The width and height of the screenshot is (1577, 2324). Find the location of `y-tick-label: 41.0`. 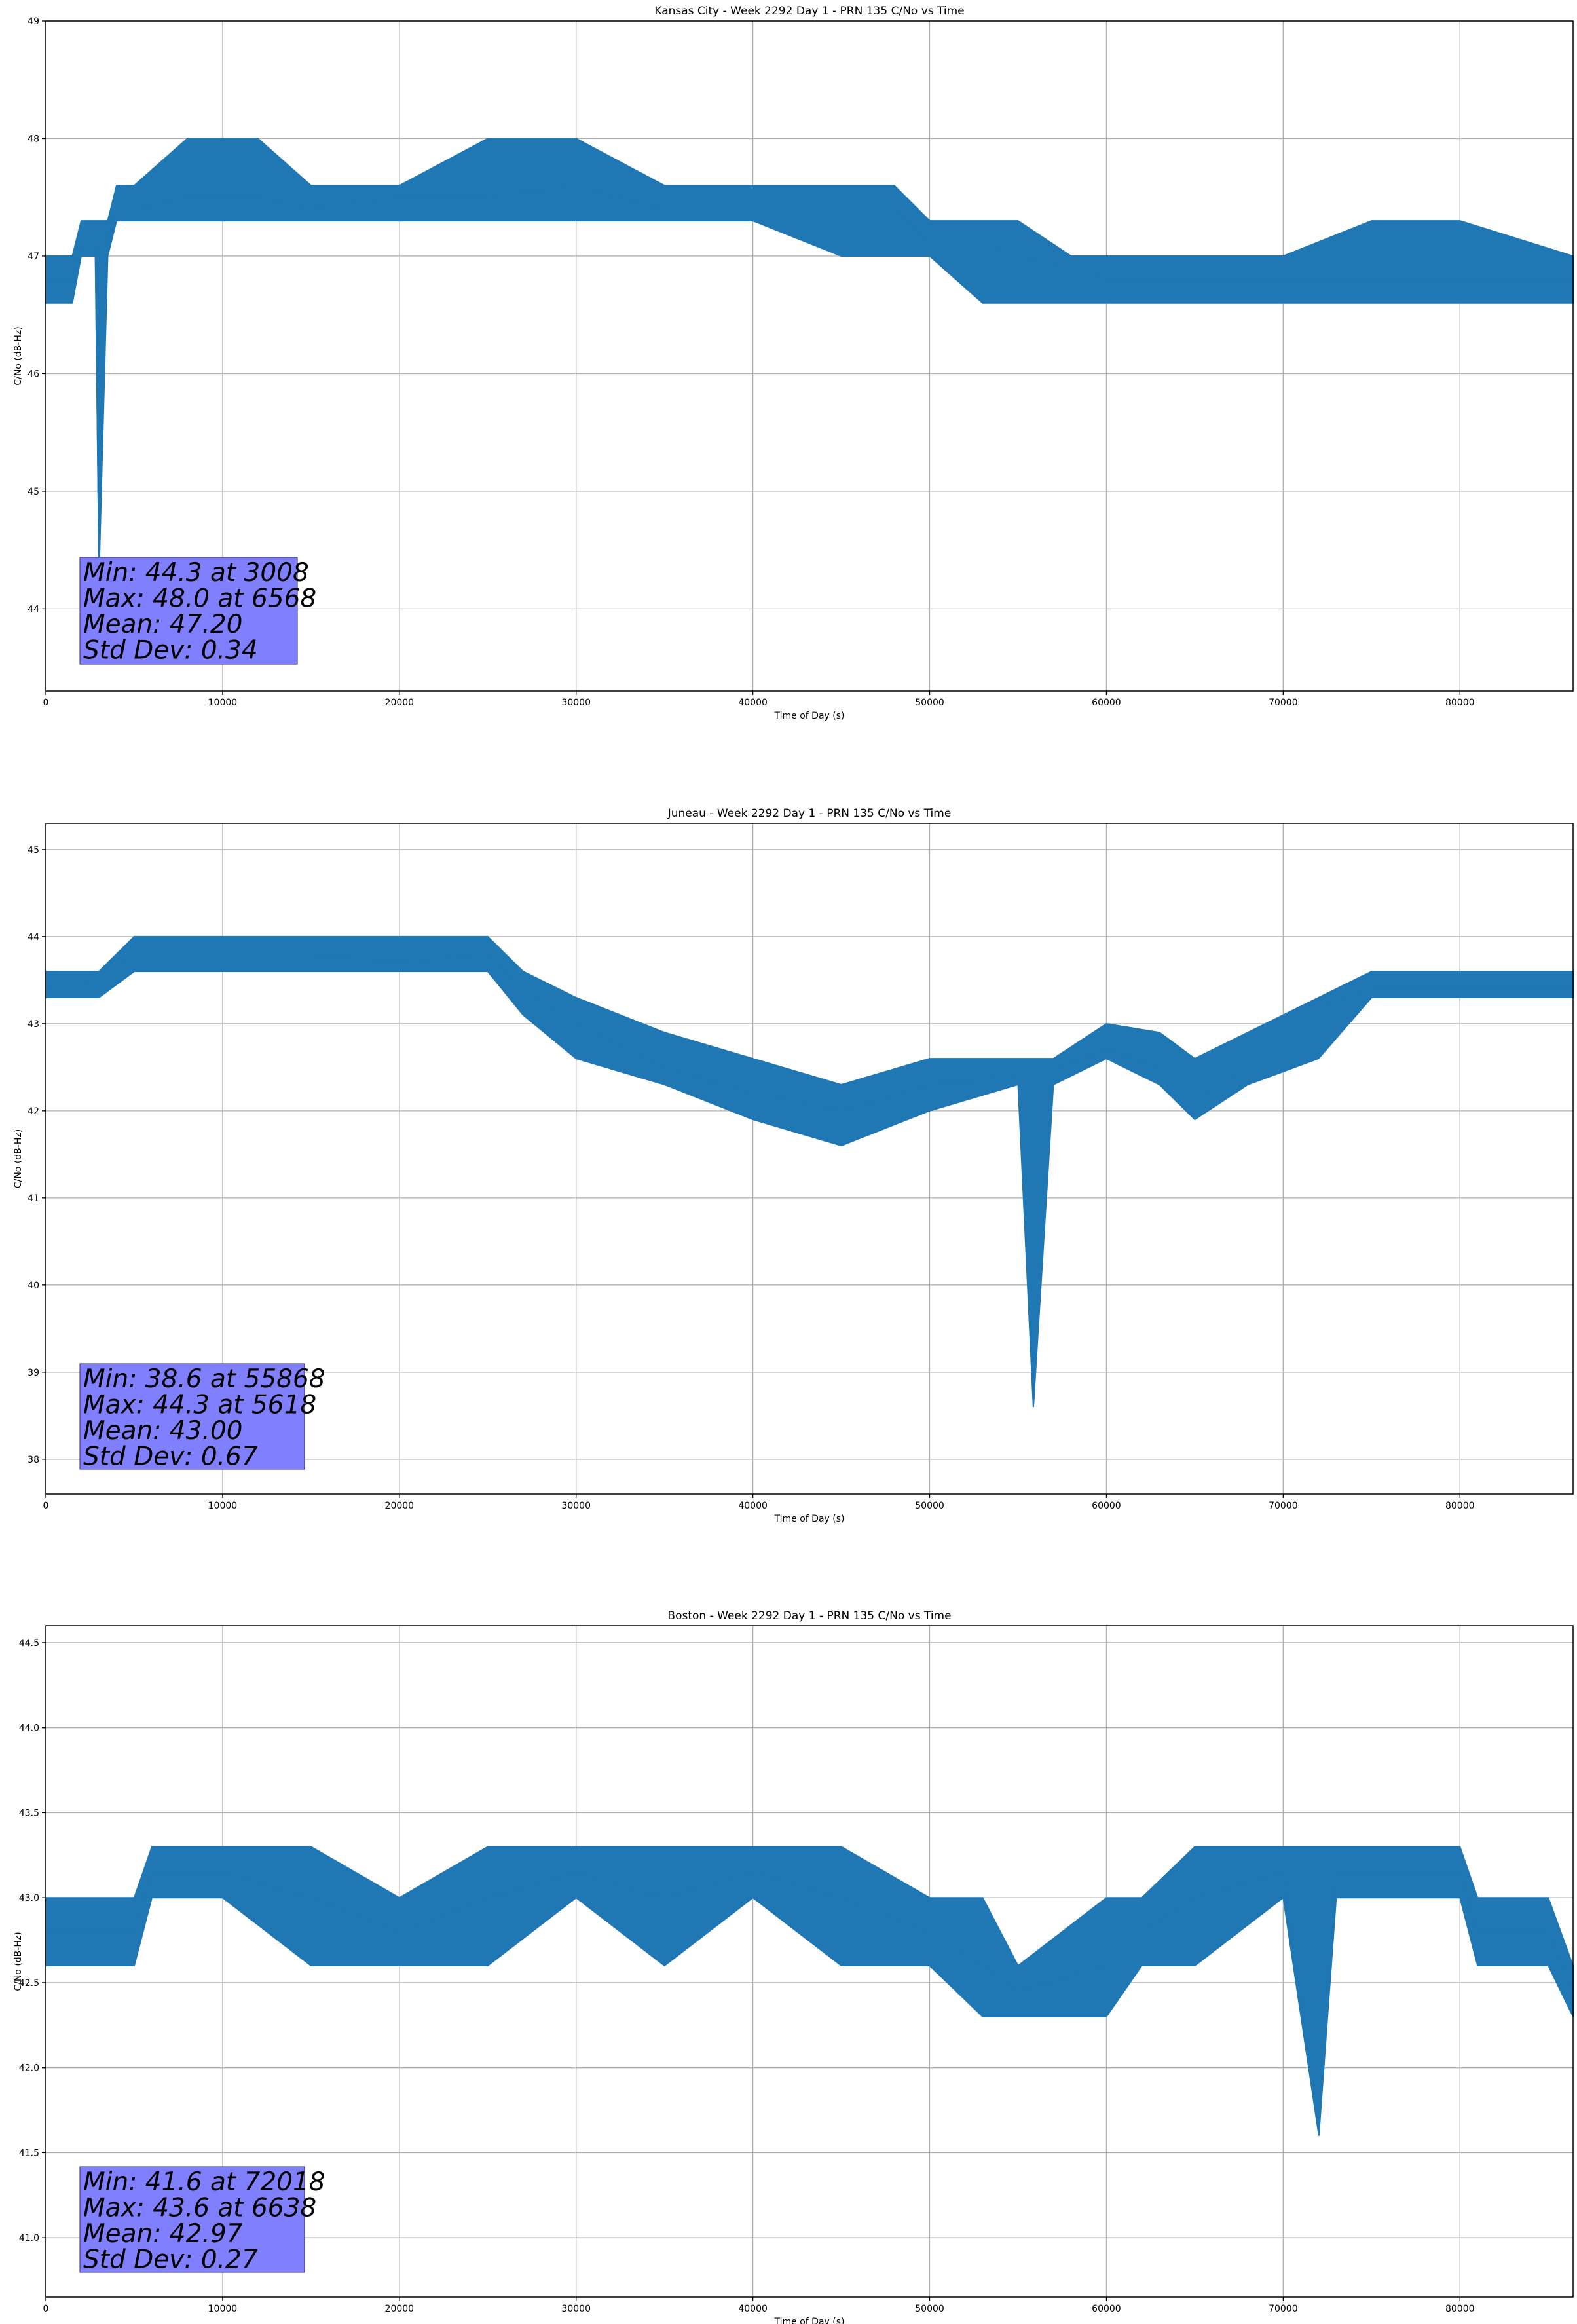

y-tick-label: 41.0 is located at coordinates (29, 2238).